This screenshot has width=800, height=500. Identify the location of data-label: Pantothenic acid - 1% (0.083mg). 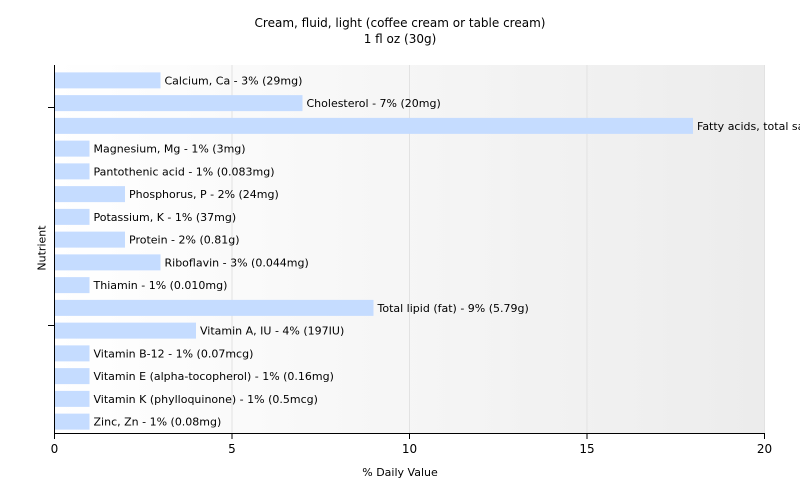
(184, 171).